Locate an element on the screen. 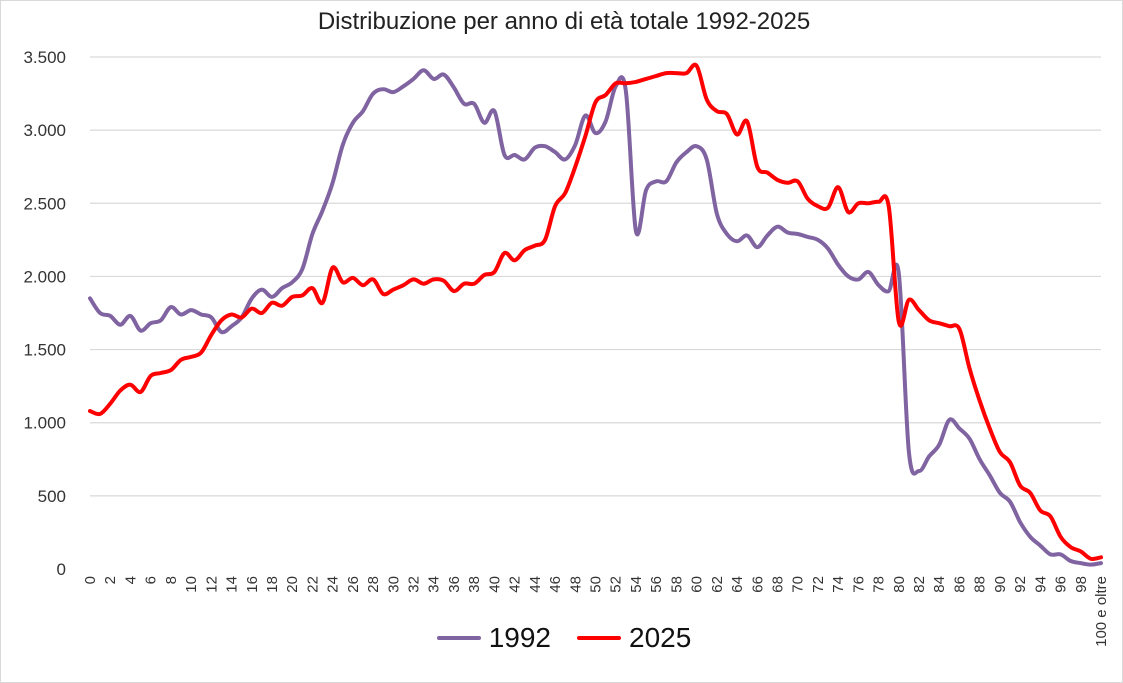 The image size is (1123, 683). x-tick-label: 64 is located at coordinates (737, 584).